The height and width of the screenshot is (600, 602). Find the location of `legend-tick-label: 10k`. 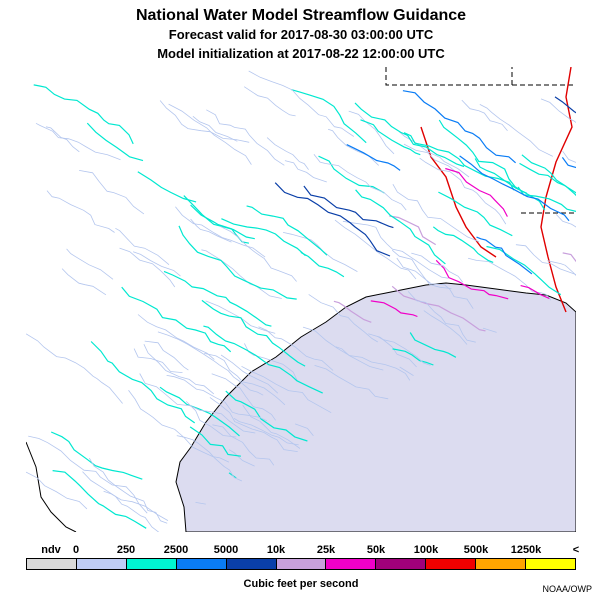

legend-tick-label: 10k is located at coordinates (276, 550).